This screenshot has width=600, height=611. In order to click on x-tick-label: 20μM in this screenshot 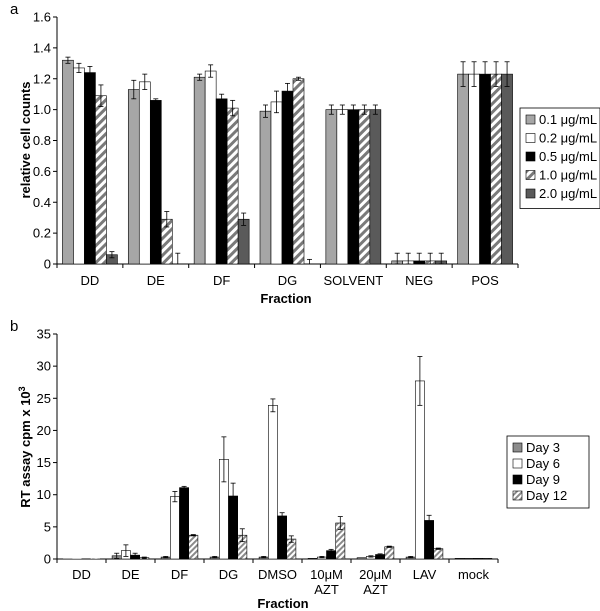, I will do `click(375, 574)`.